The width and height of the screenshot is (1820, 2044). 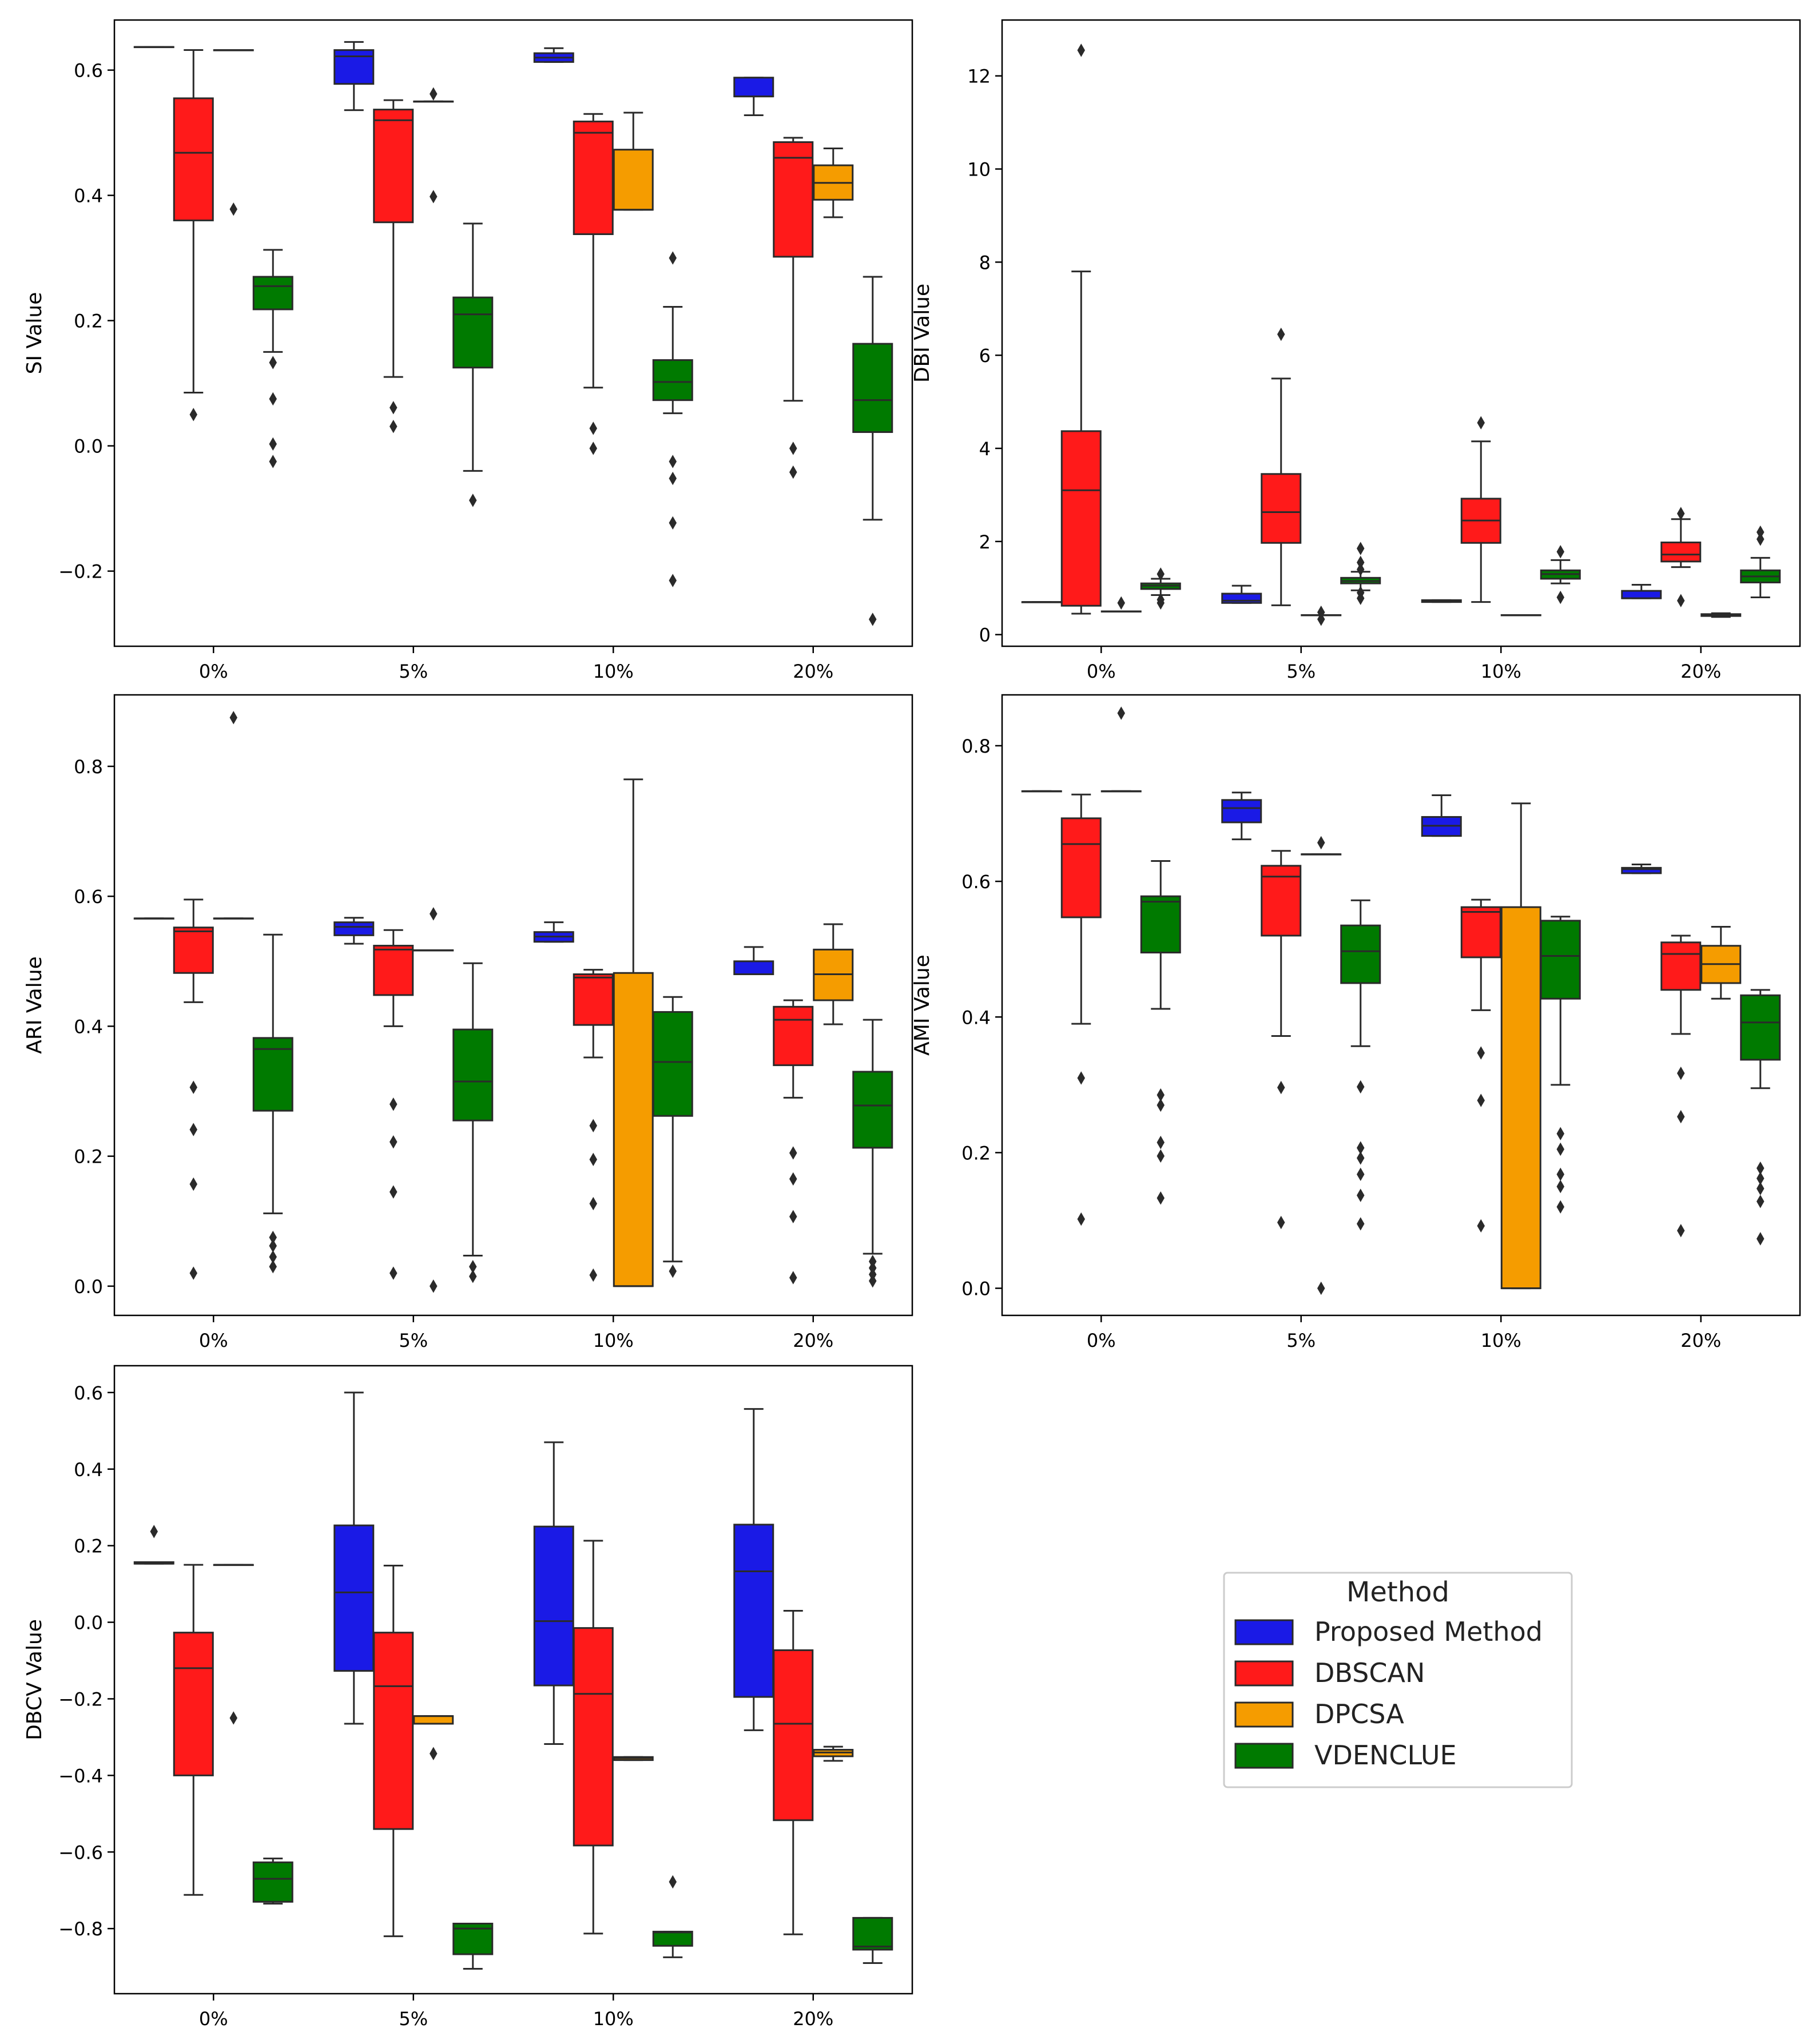 I want to click on y-tick-label: 0, so click(x=985, y=635).